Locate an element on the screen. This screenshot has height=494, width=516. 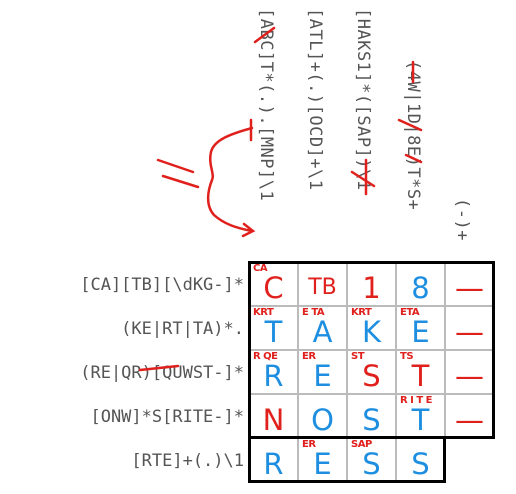
cell-note: CA is located at coordinates (260, 268).